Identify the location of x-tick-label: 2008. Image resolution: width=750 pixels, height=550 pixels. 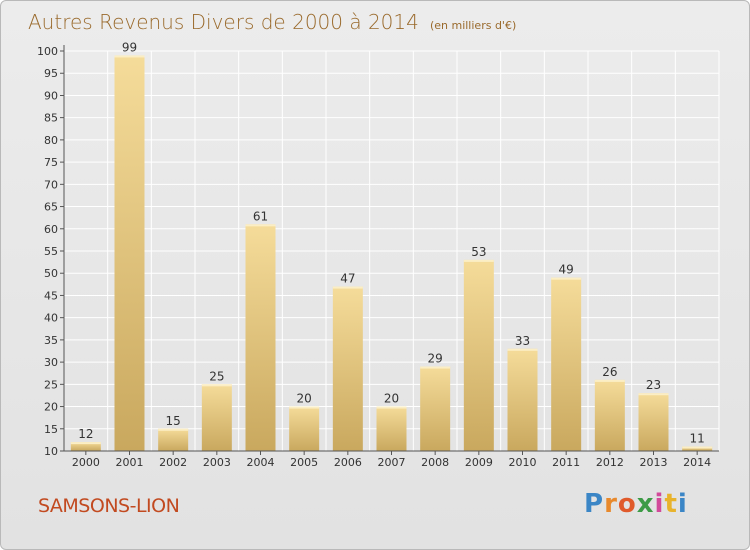
(435, 462).